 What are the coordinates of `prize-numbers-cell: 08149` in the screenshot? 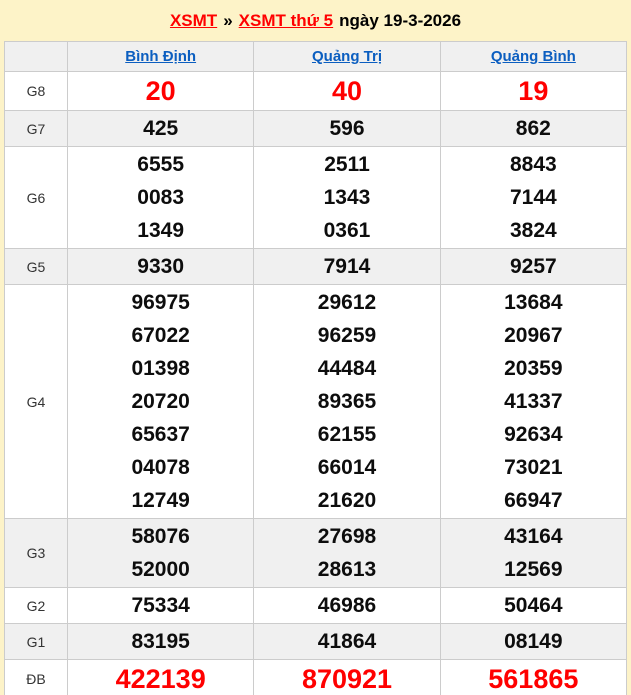 It's located at (533, 641).